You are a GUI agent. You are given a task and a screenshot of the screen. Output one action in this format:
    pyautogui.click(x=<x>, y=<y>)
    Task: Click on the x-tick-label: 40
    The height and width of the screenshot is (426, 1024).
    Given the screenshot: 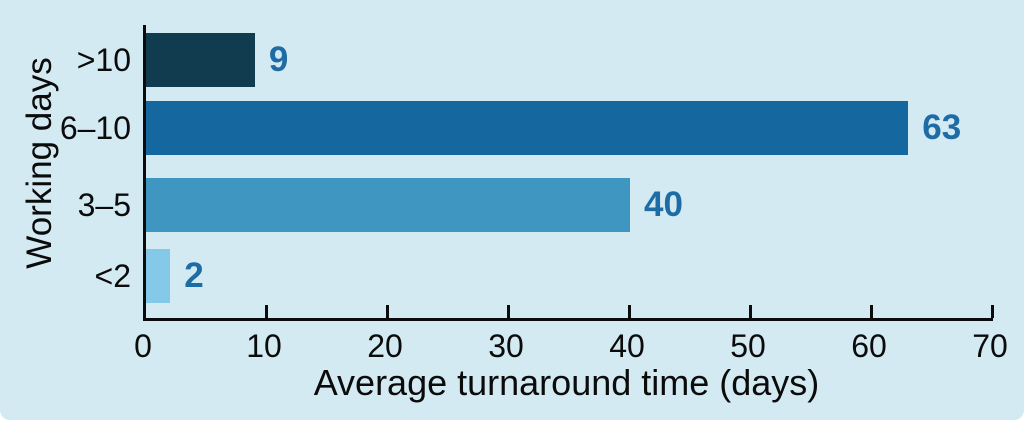 What is the action you would take?
    pyautogui.click(x=627, y=346)
    